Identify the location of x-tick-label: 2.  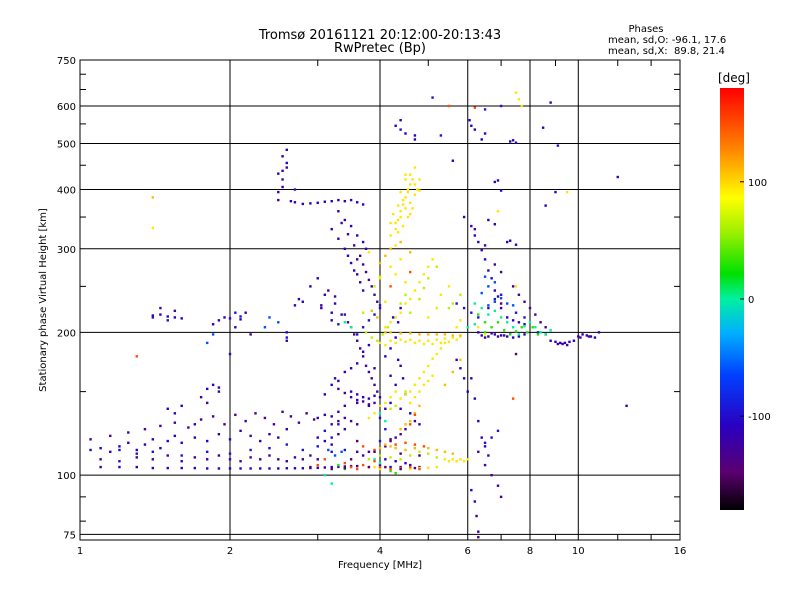
(230, 551).